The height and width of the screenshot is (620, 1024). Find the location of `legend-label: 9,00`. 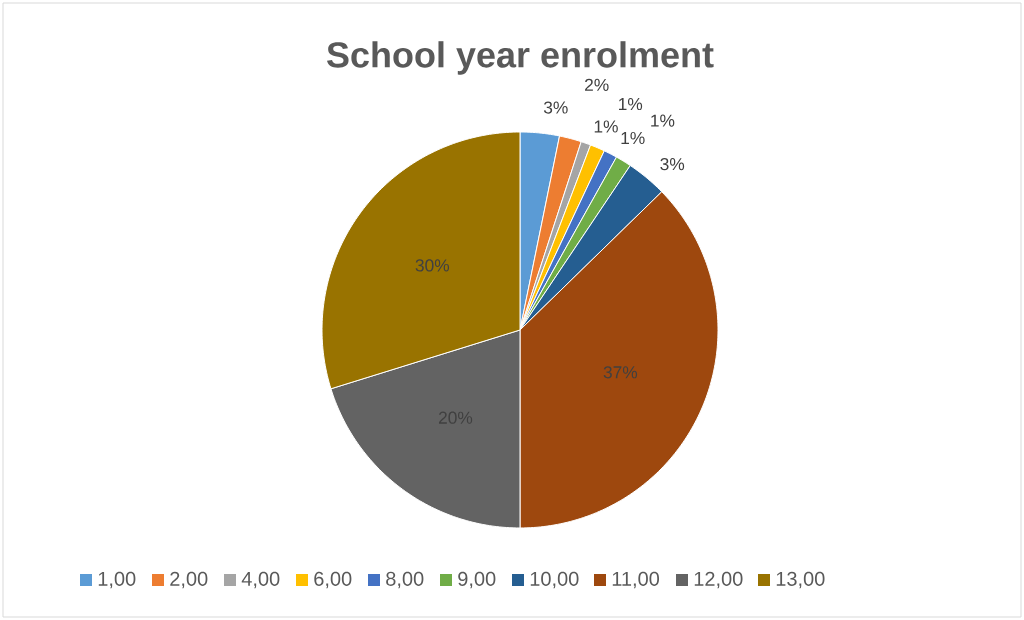

legend-label: 9,00 is located at coordinates (477, 580).